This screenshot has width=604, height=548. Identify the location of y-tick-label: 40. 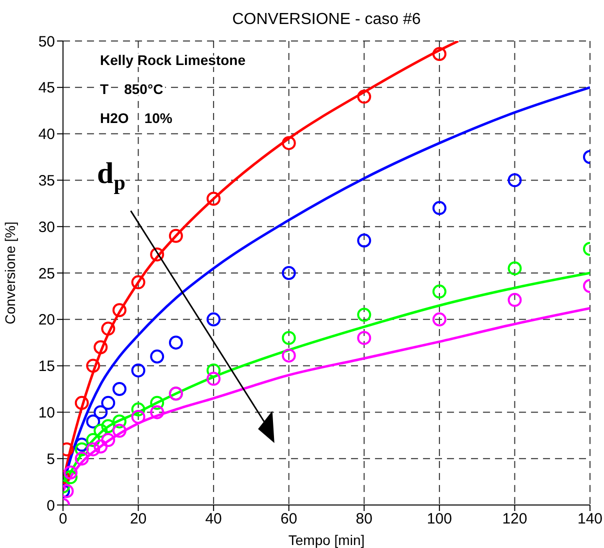
(46, 135).